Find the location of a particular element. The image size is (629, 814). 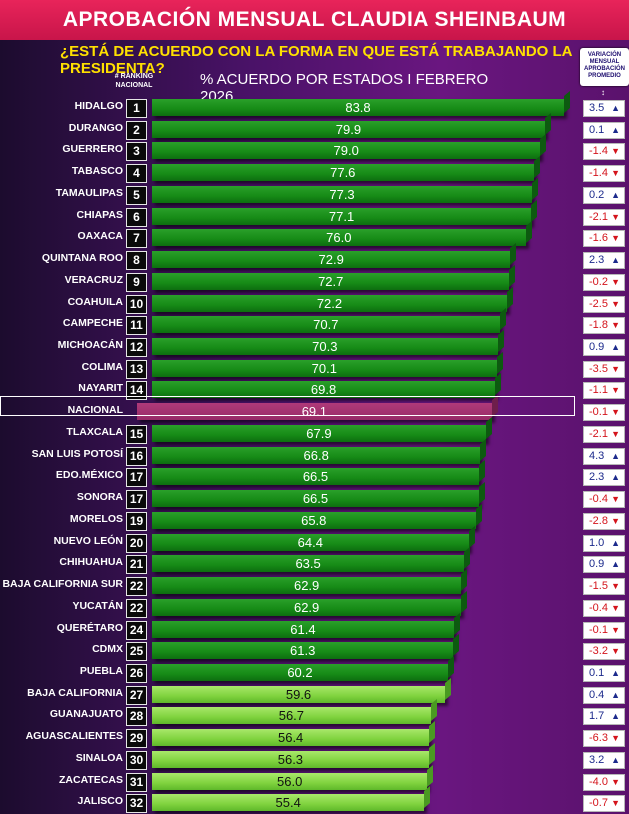

chart-row: JALISCO 32 55.4 -0.7 ▼ is located at coordinates (314, 800).